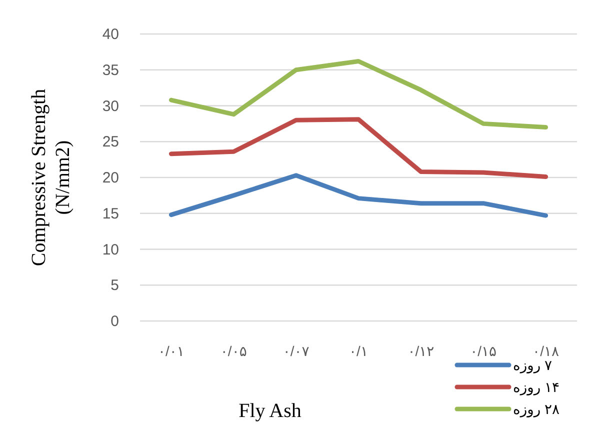 The image size is (606, 427). What do you see at coordinates (546, 351) in the screenshot?
I see `x-tick-label: ۰/۱۸` at bounding box center [546, 351].